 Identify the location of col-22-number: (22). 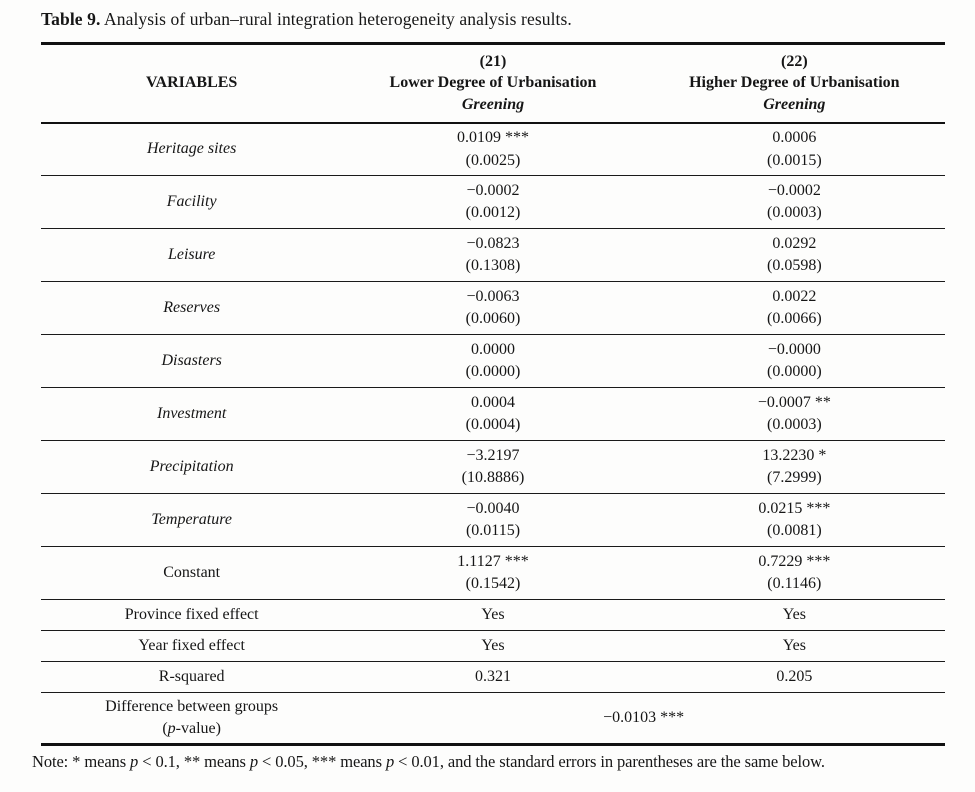
(794, 61).